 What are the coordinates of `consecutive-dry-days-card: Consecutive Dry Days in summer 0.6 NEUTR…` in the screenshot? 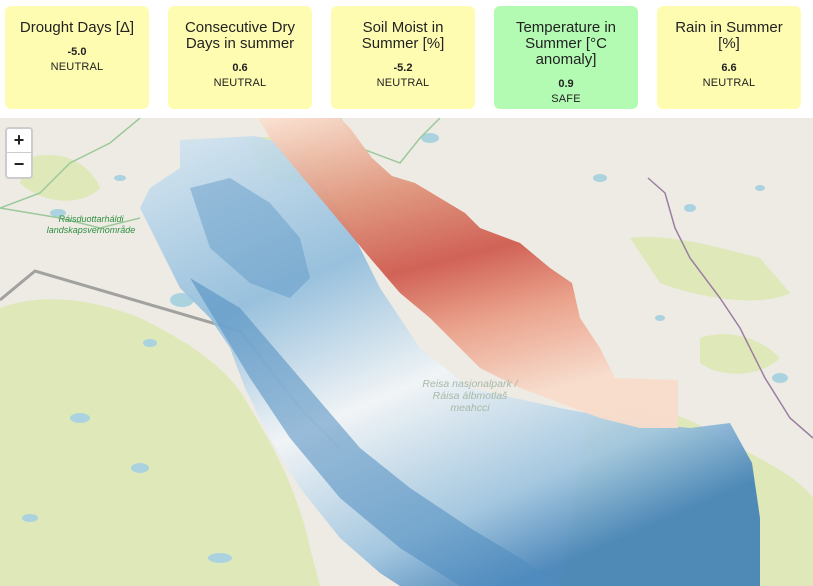 It's located at (240, 57).